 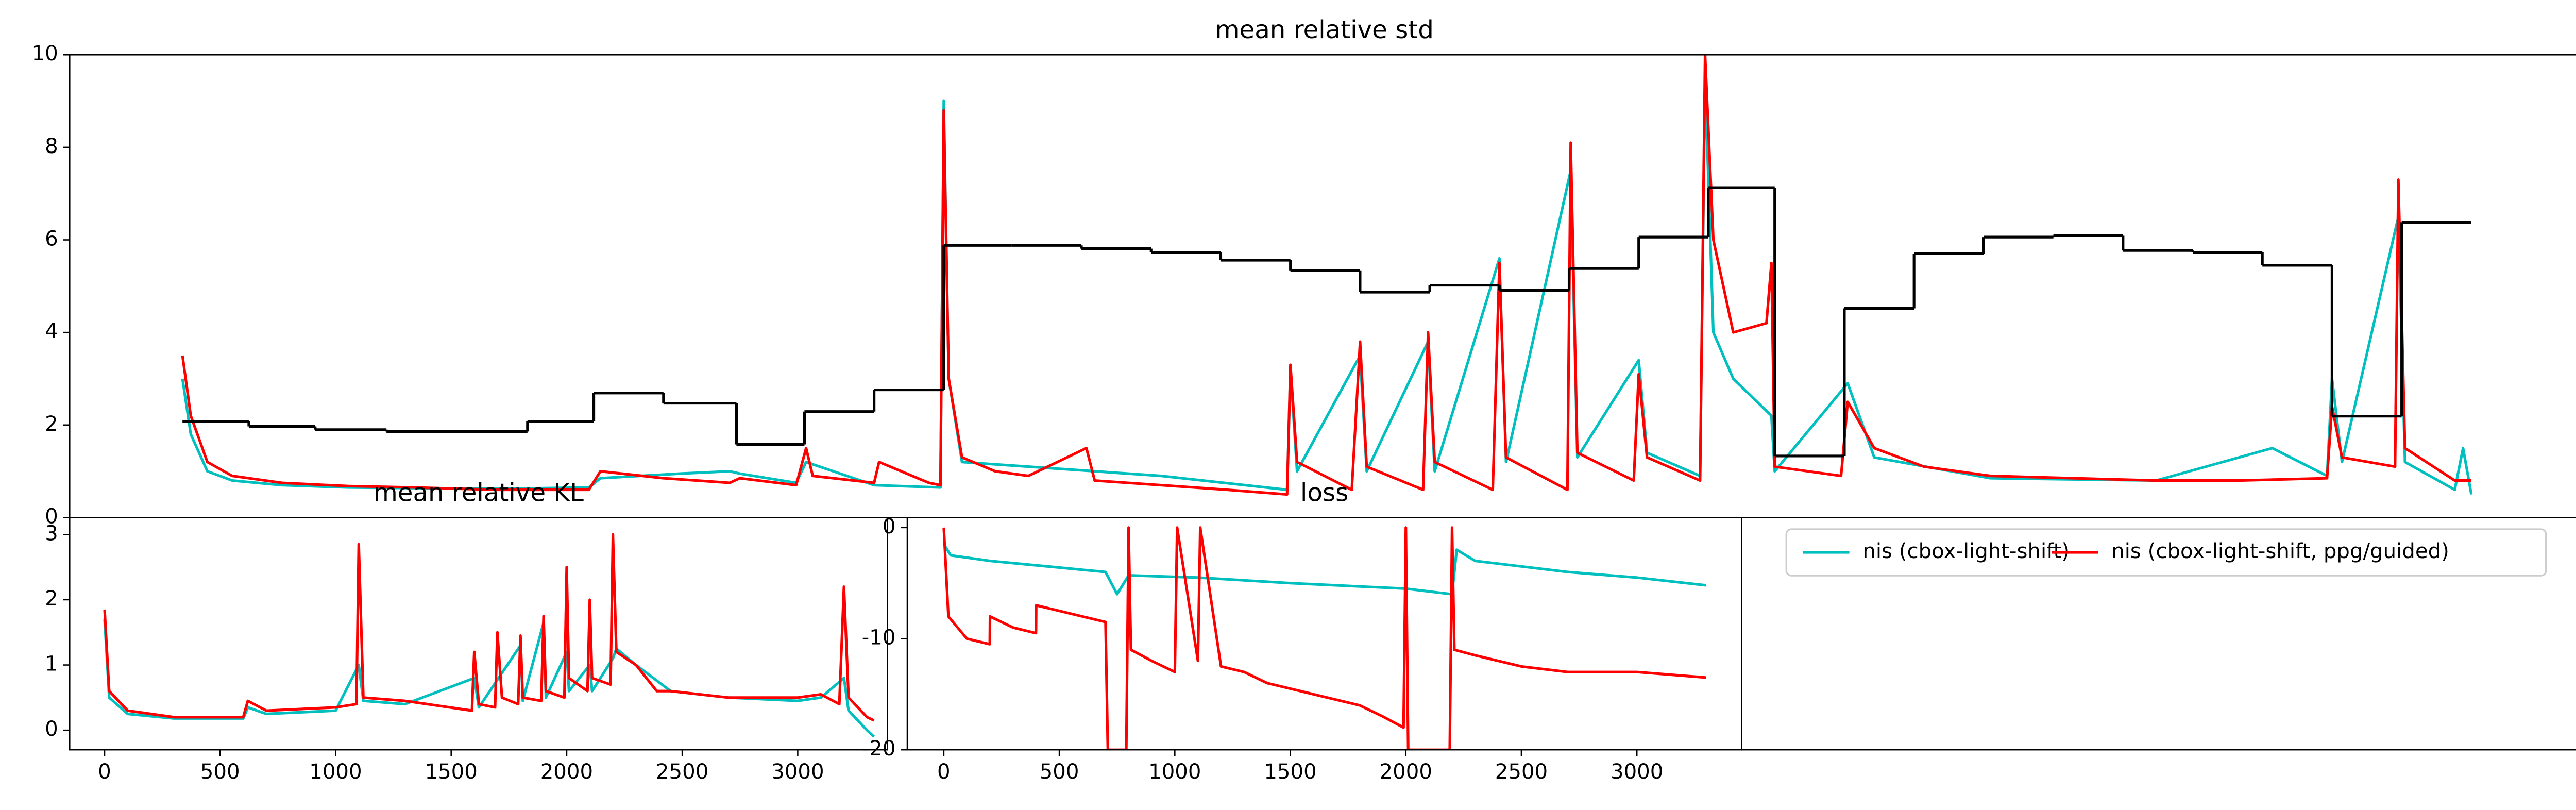 I want to click on y-tick-label: -10, so click(x=879, y=637).